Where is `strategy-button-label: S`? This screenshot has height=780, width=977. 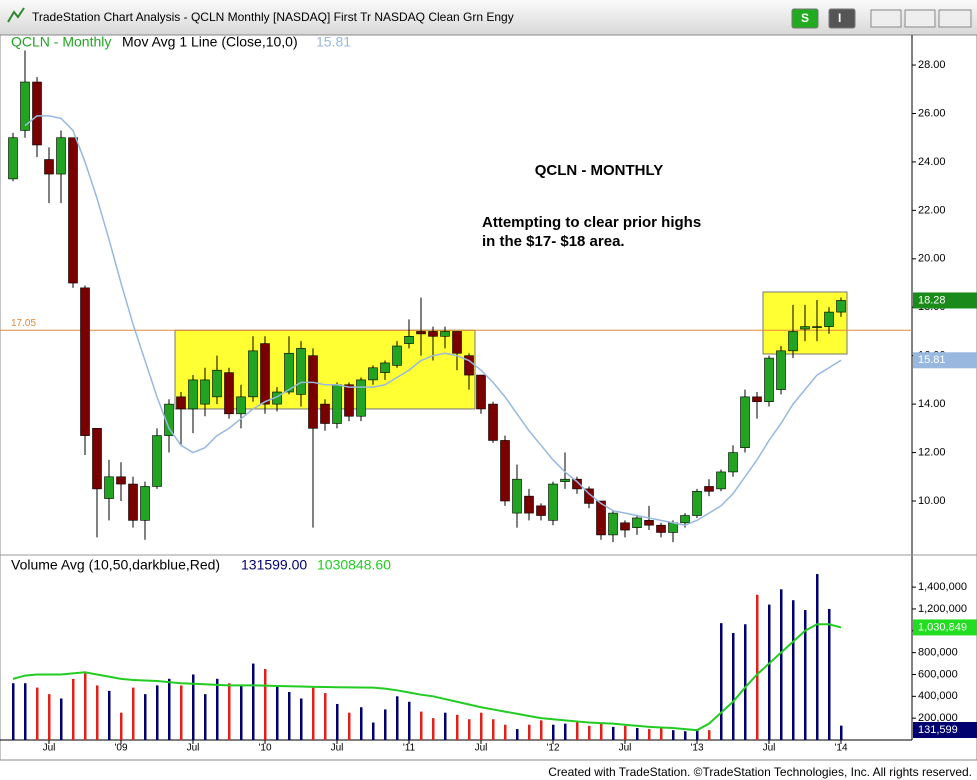 strategy-button-label: S is located at coordinates (805, 18).